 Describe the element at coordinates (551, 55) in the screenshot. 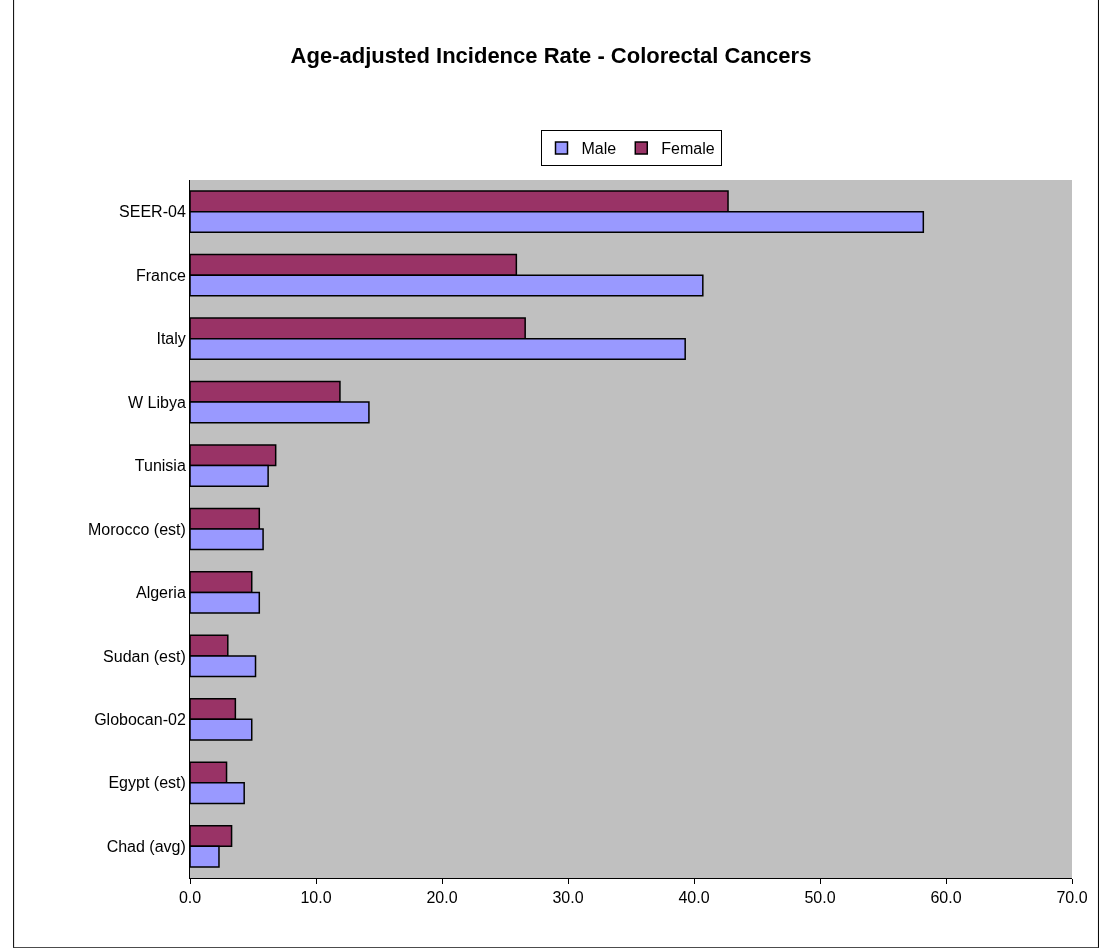

I see `chart-title: Age-adjusted Incidence Rate - Colorectal Cancers` at that location.